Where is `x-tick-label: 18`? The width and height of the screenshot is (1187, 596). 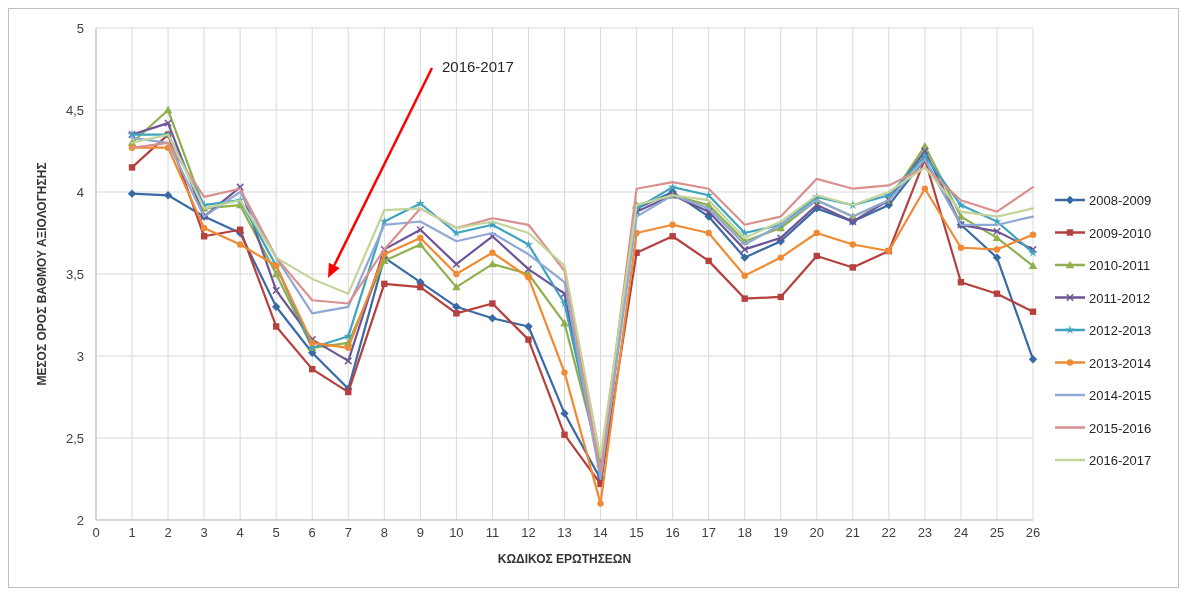 x-tick-label: 18 is located at coordinates (744, 532).